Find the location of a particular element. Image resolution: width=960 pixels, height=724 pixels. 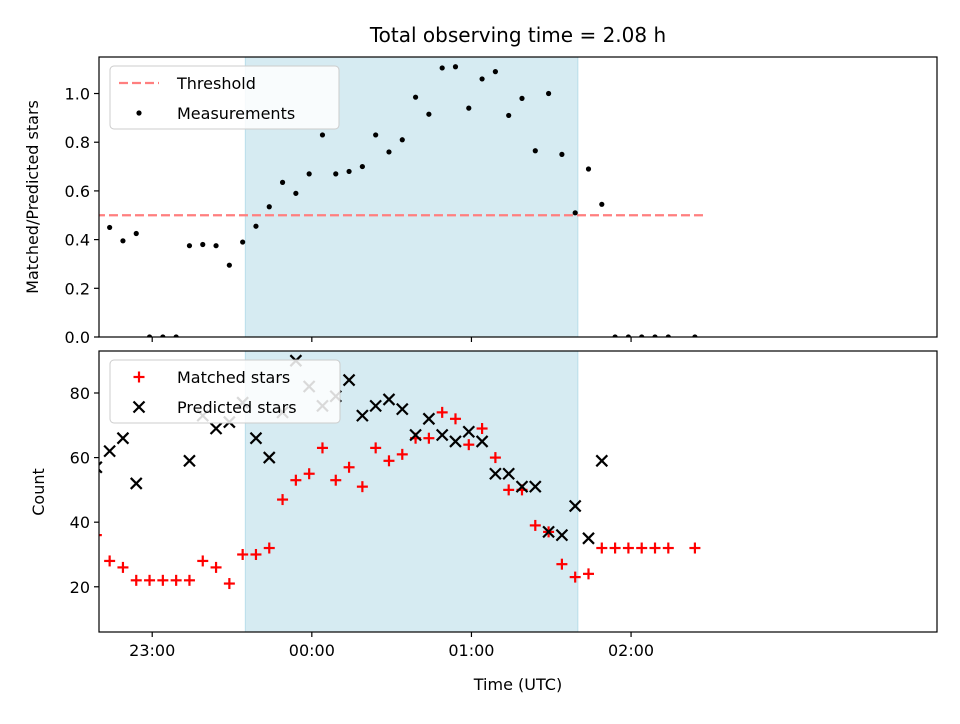

y-tick-label: 0.8 is located at coordinates (77, 142).